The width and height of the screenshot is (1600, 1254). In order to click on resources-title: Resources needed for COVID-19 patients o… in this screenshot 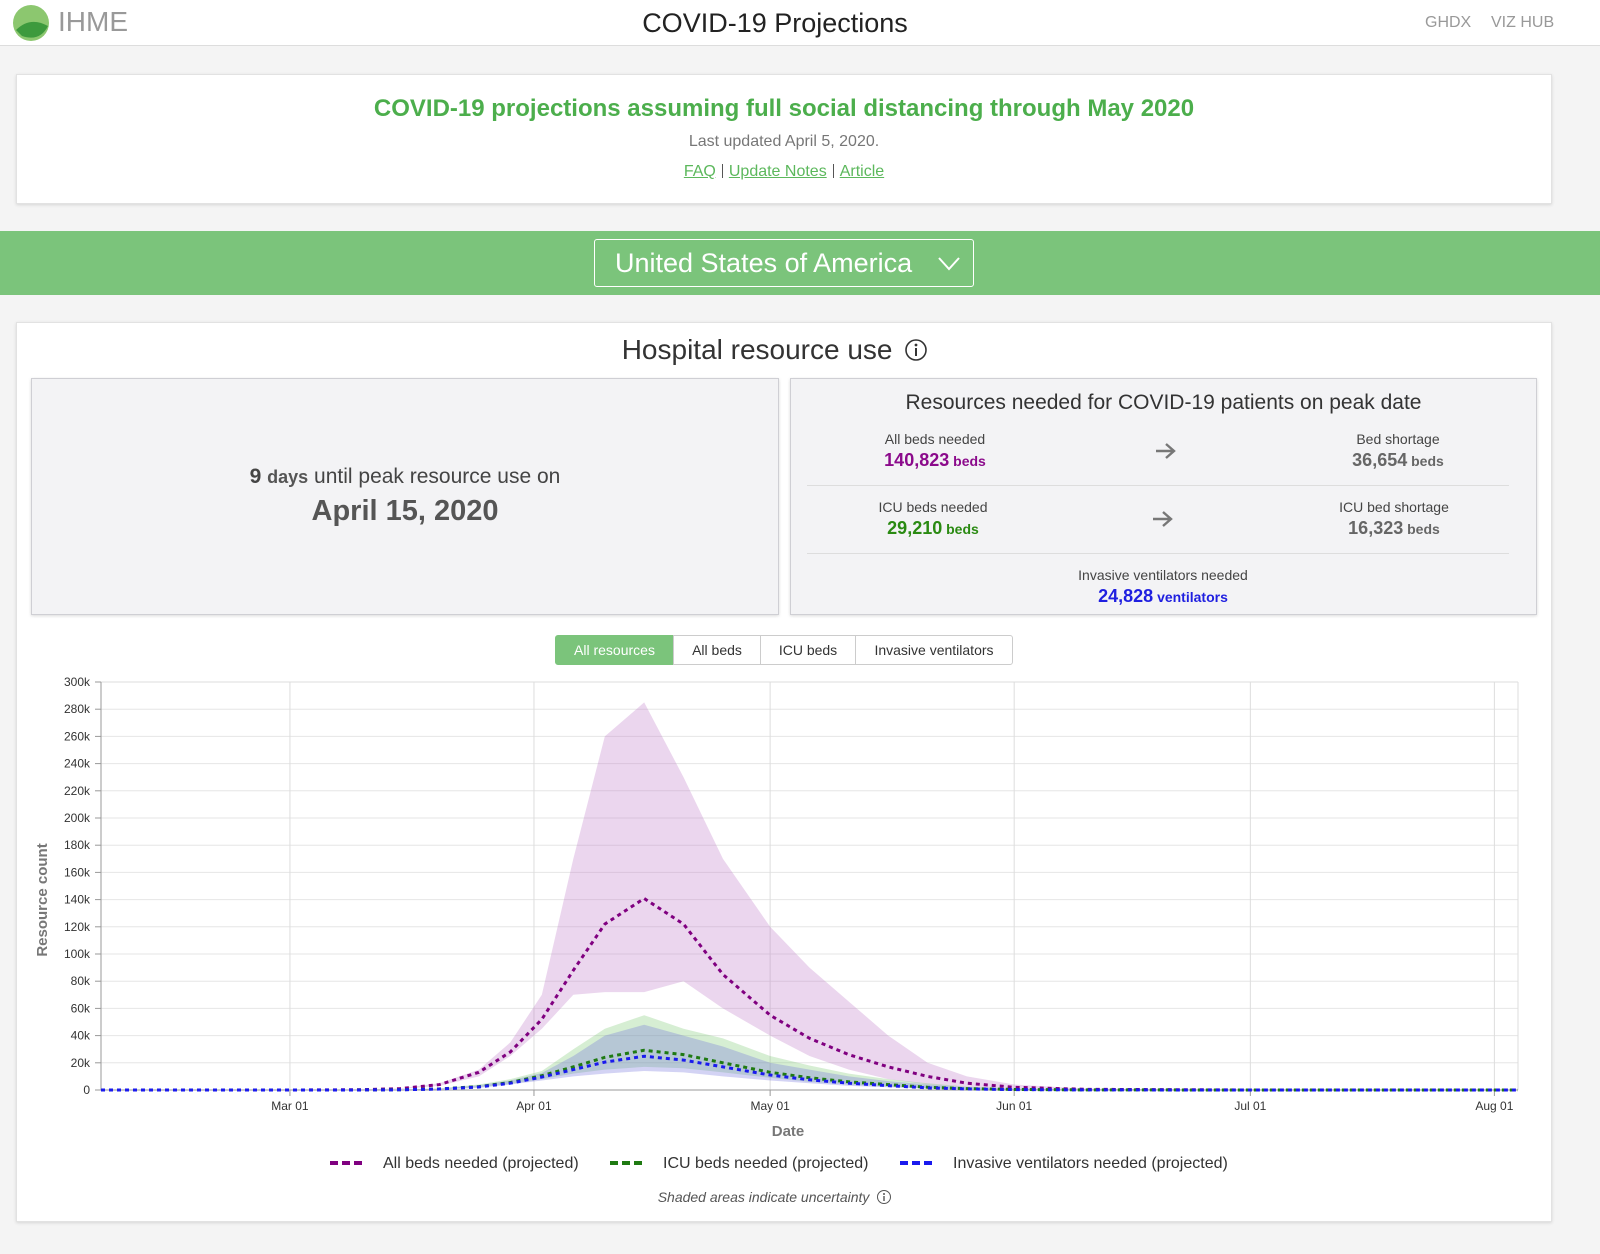, I will do `click(1163, 402)`.